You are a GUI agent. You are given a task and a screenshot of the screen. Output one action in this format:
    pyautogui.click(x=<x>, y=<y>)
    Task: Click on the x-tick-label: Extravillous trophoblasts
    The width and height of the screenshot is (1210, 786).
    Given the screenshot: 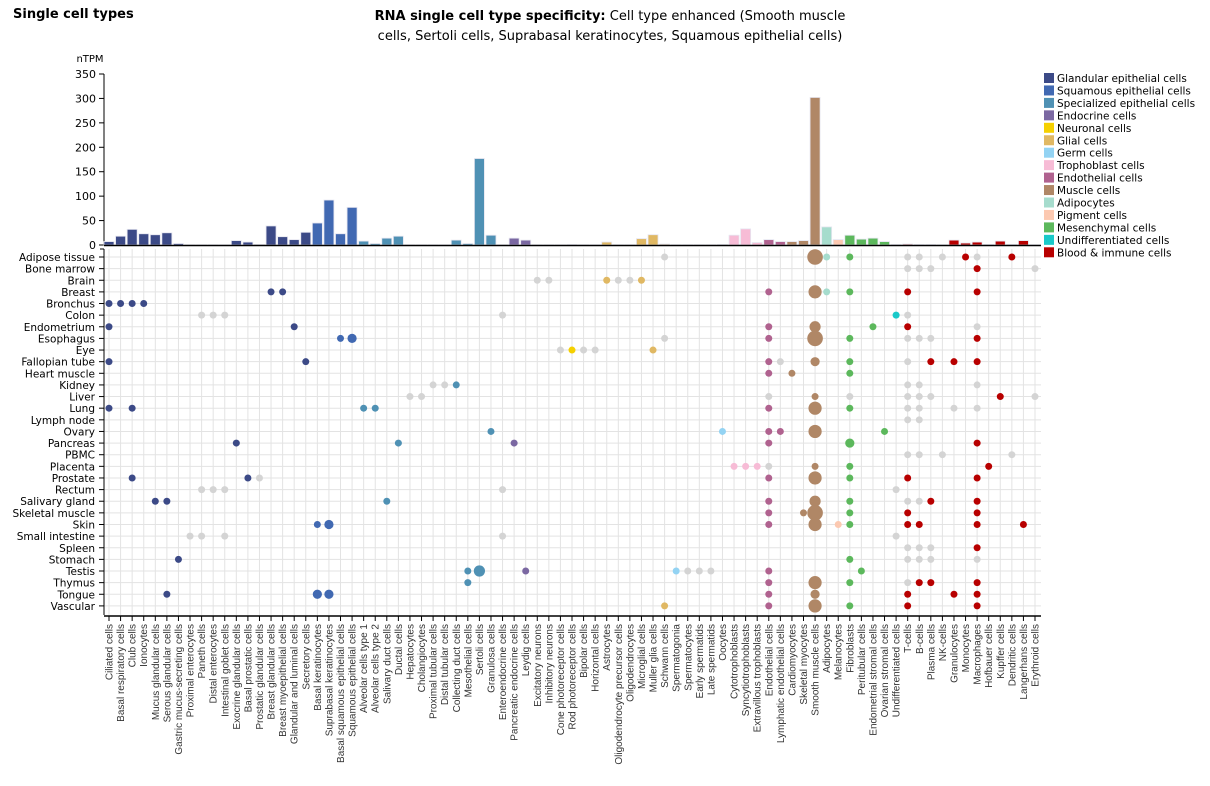 What is the action you would take?
    pyautogui.click(x=758, y=678)
    